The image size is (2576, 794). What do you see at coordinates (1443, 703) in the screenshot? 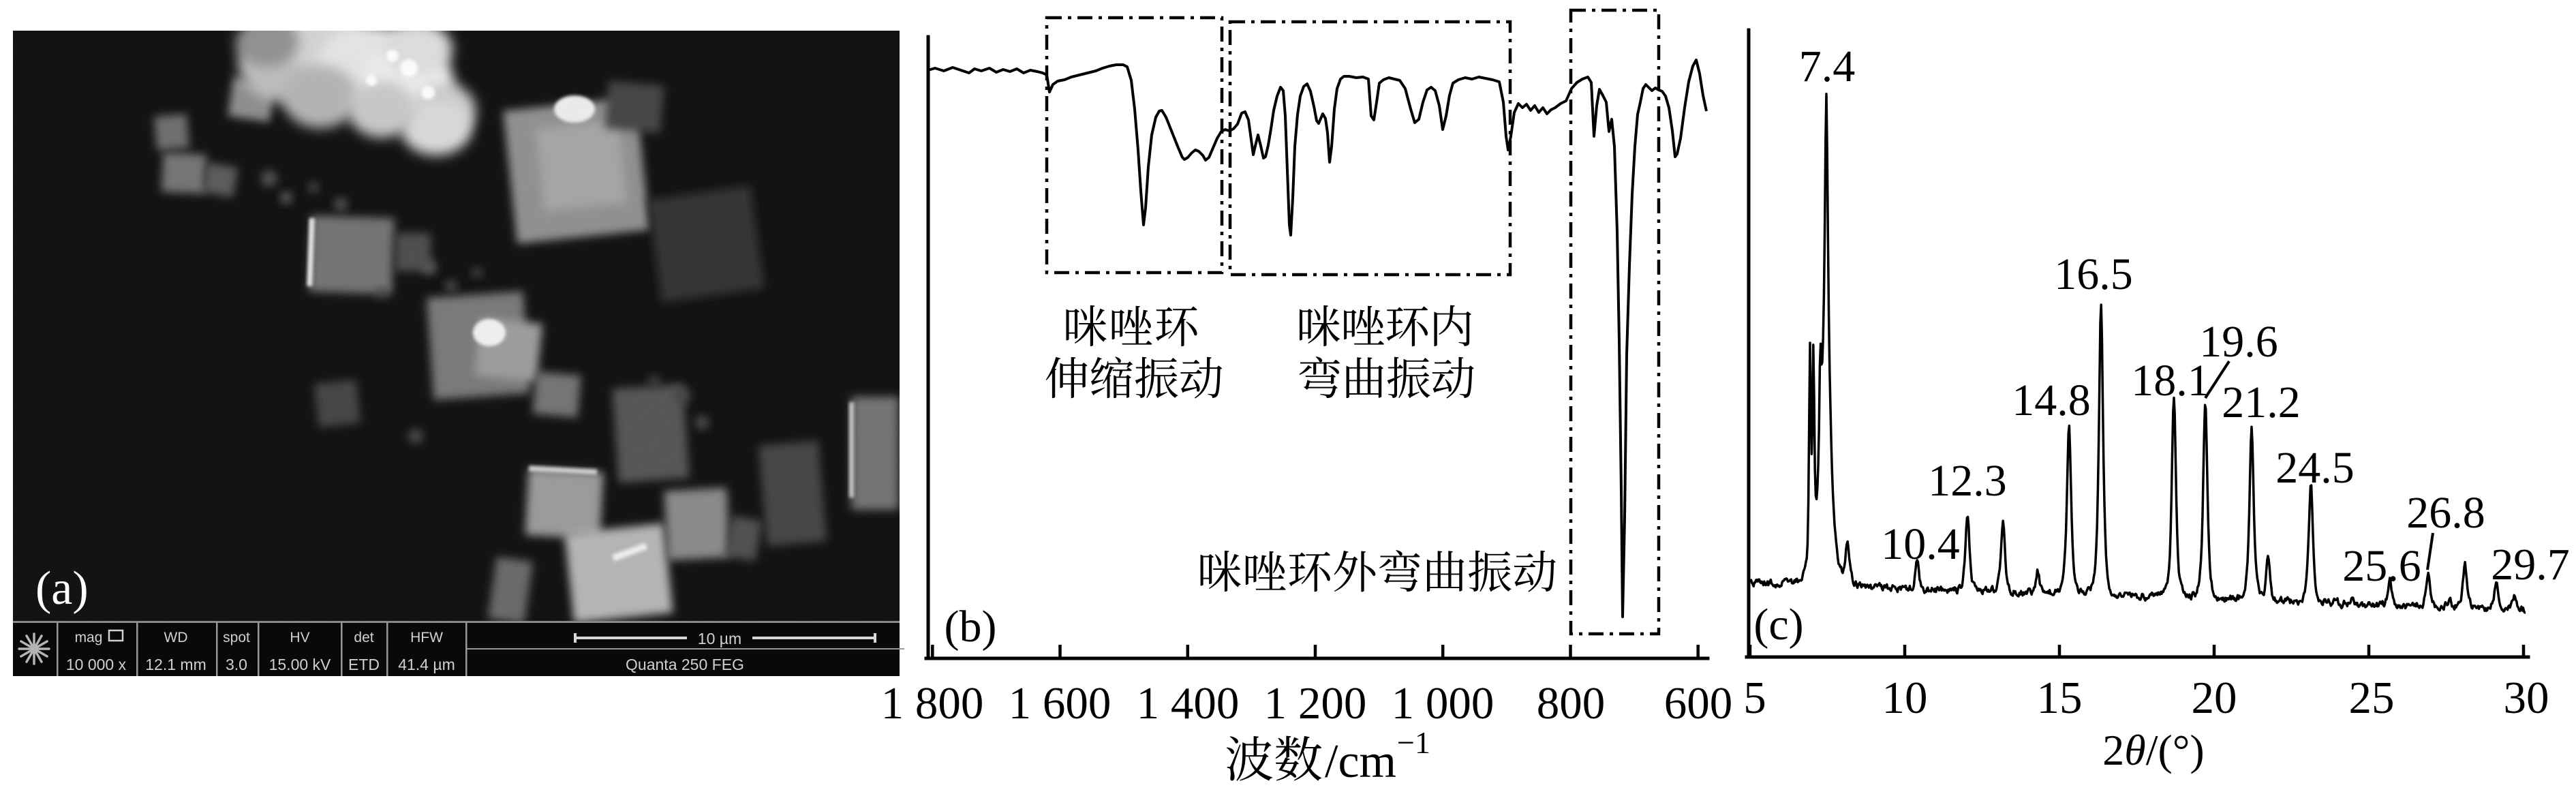
I see `svg-text: 1 000` at bounding box center [1443, 703].